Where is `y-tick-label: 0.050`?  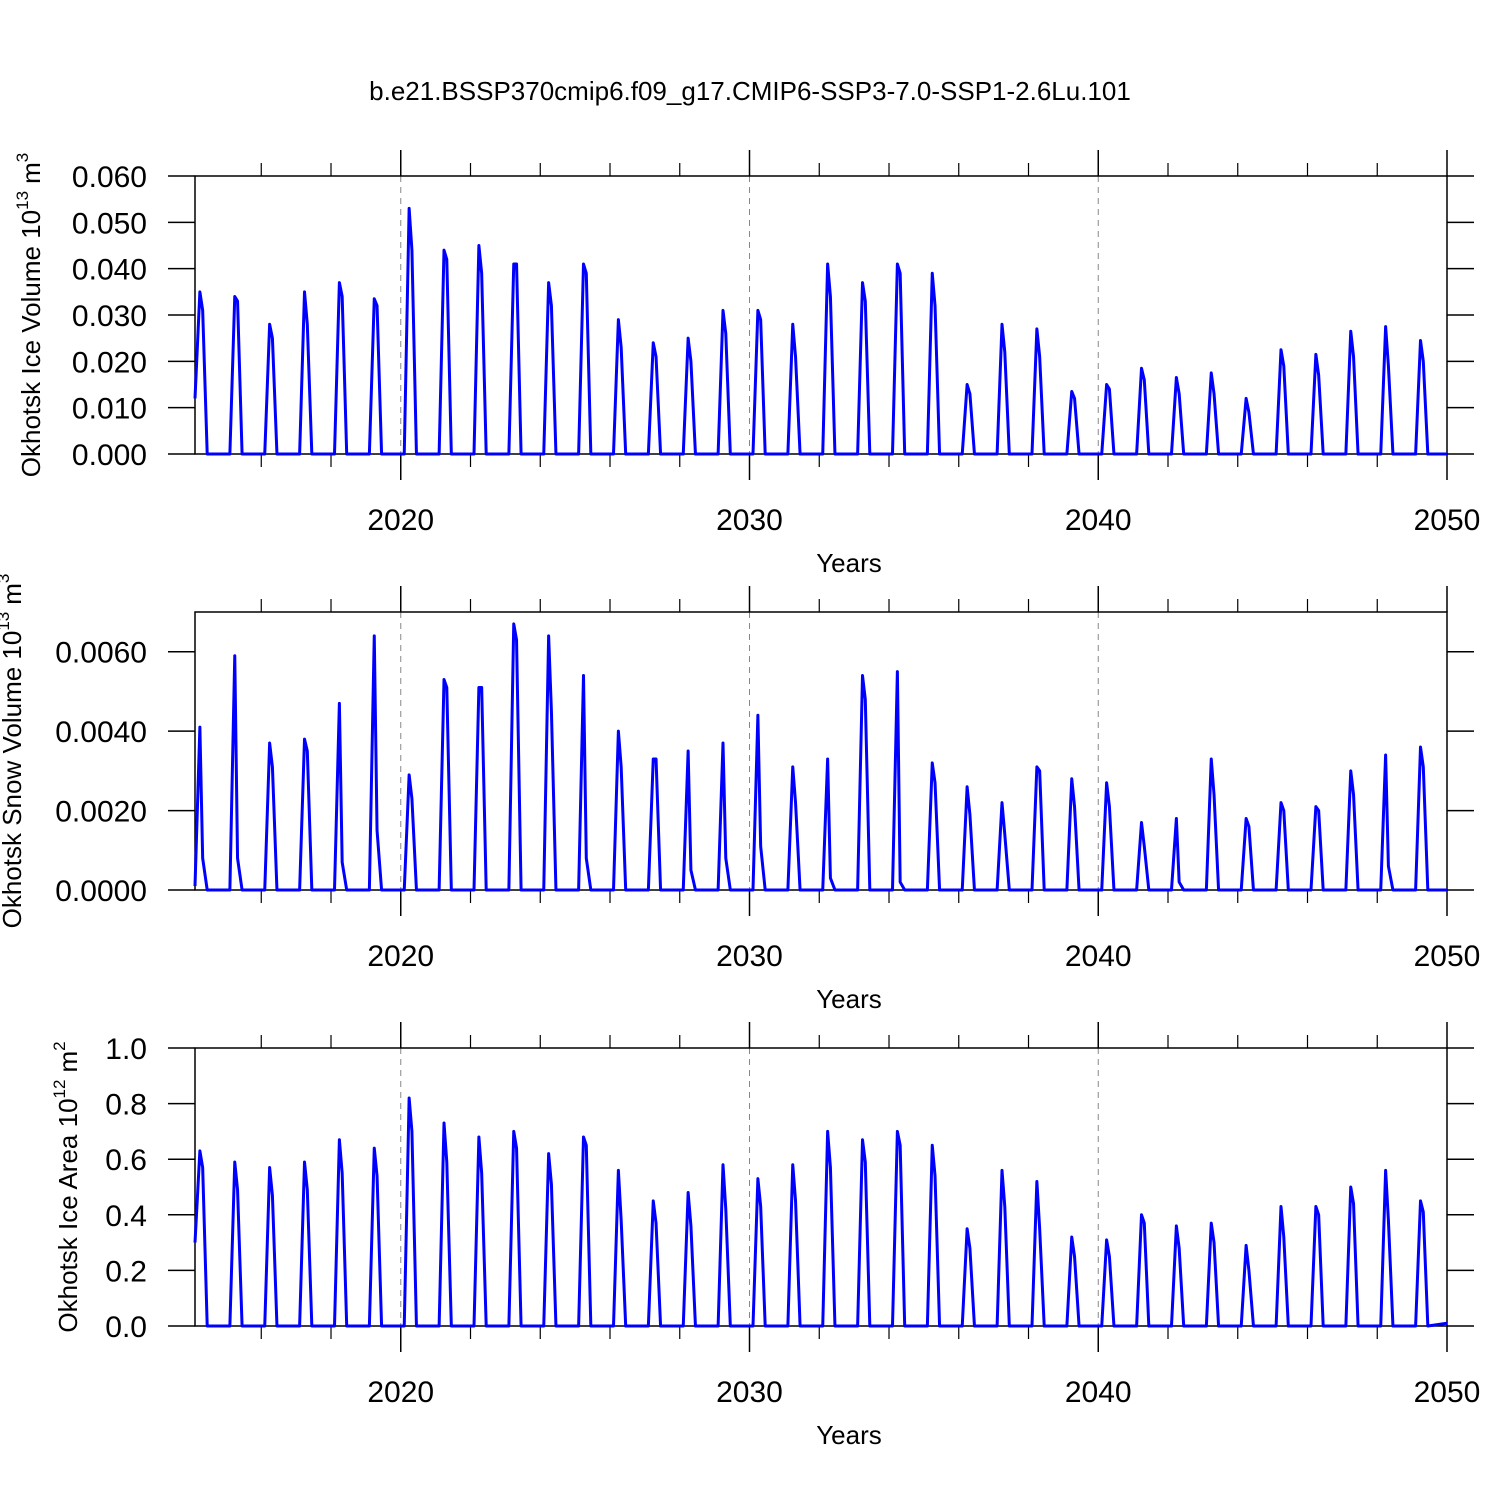 y-tick-label: 0.050 is located at coordinates (109, 223).